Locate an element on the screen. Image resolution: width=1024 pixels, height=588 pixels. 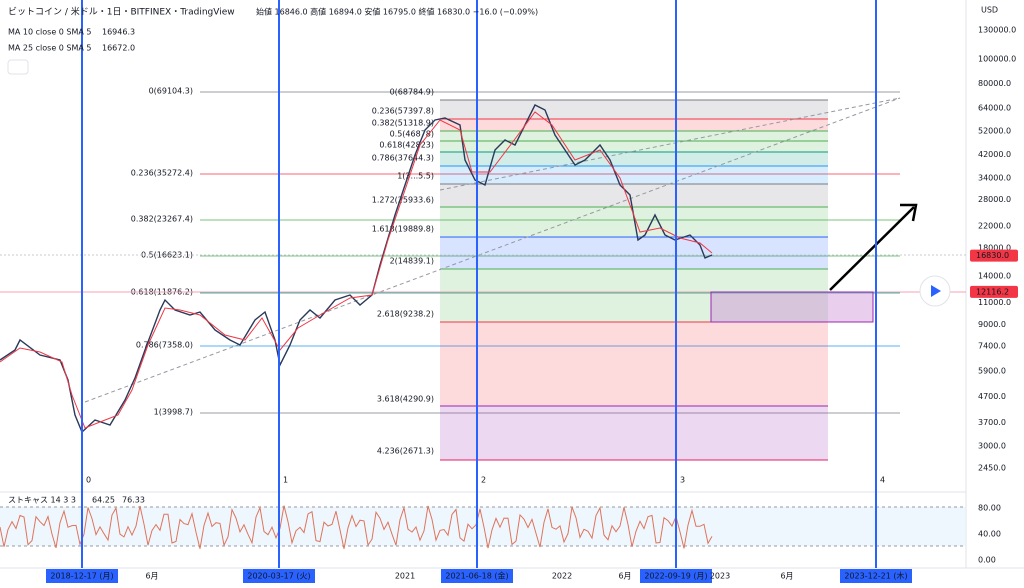
price-badge-label: 16830.0 is located at coordinates (992, 255).